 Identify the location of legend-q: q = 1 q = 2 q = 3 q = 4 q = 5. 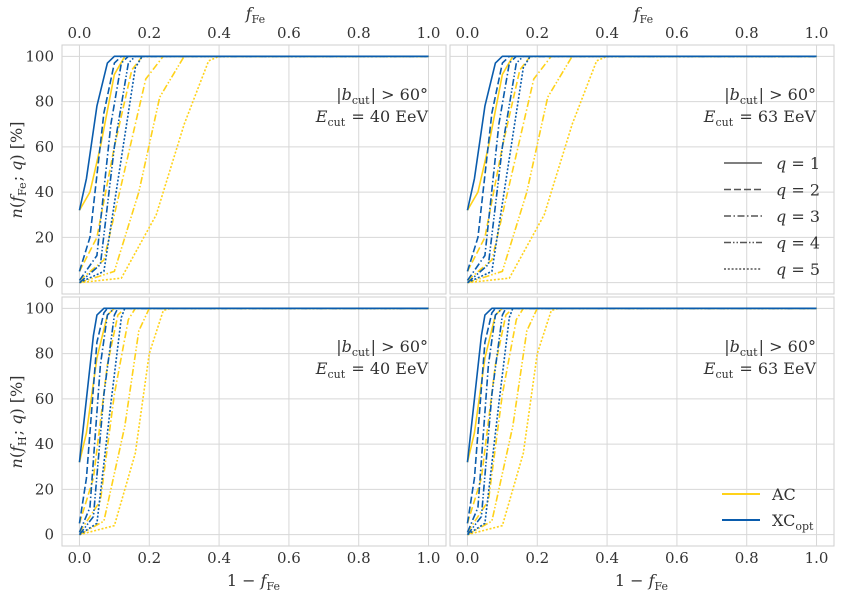
(772, 216).